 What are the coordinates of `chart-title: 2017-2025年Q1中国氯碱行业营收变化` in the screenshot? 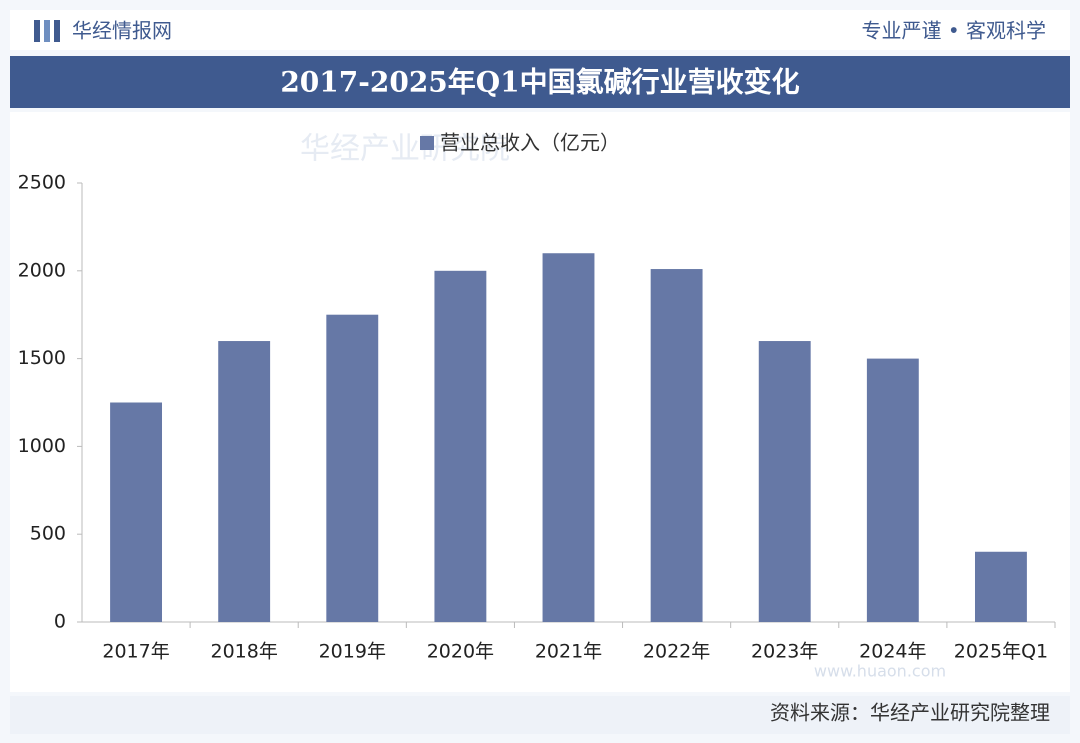 It's located at (539, 82).